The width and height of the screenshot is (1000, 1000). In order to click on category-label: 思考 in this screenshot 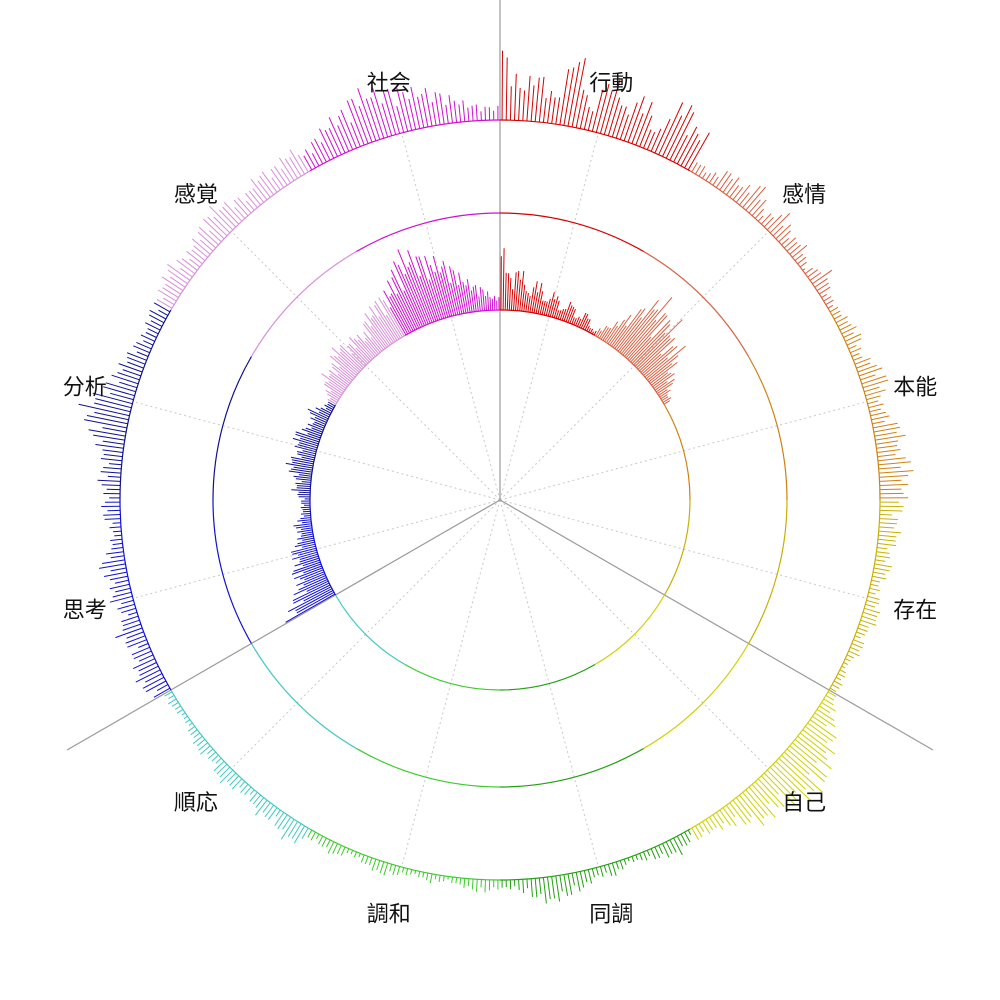, I will do `click(85, 610)`.